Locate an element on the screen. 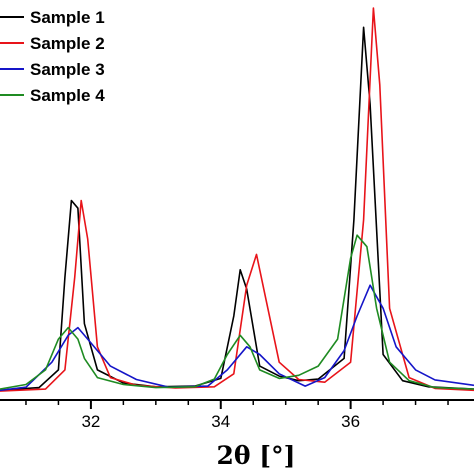 This screenshot has width=474, height=474. x-tick-label: 34 is located at coordinates (220, 421).